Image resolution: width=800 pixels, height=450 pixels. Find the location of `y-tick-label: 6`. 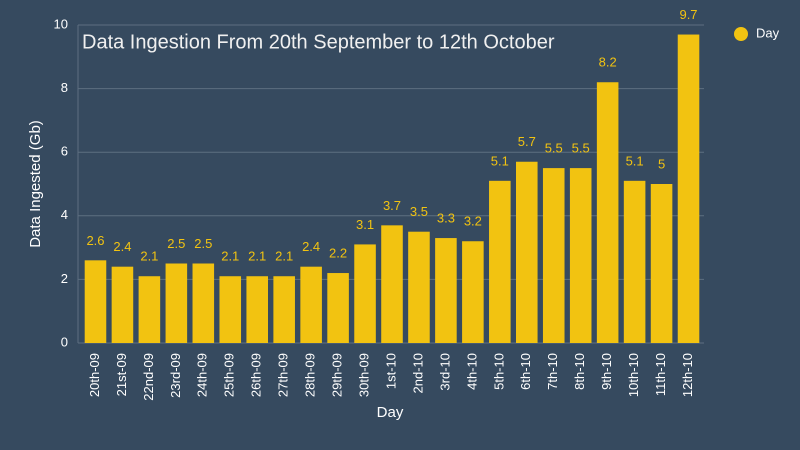

y-tick-label: 6 is located at coordinates (64, 151).